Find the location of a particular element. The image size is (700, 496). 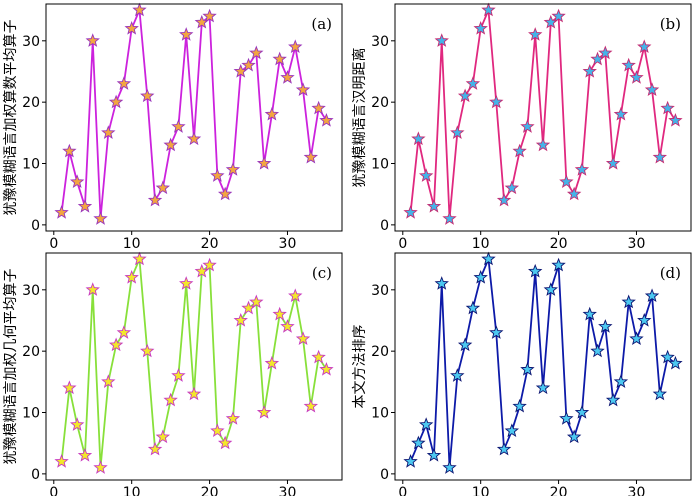

y-tick-label: 20 is located at coordinates (380, 103).